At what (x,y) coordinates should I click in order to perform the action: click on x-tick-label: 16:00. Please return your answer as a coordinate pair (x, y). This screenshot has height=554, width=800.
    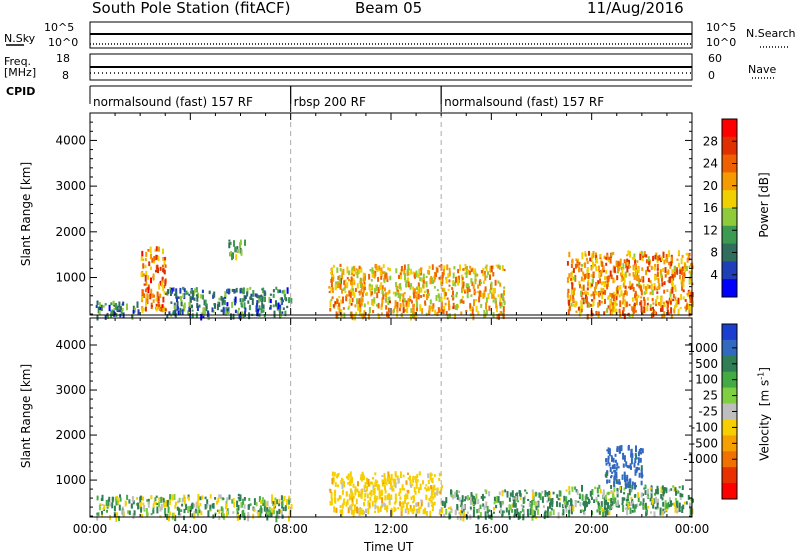
    Looking at the image, I should click on (491, 529).